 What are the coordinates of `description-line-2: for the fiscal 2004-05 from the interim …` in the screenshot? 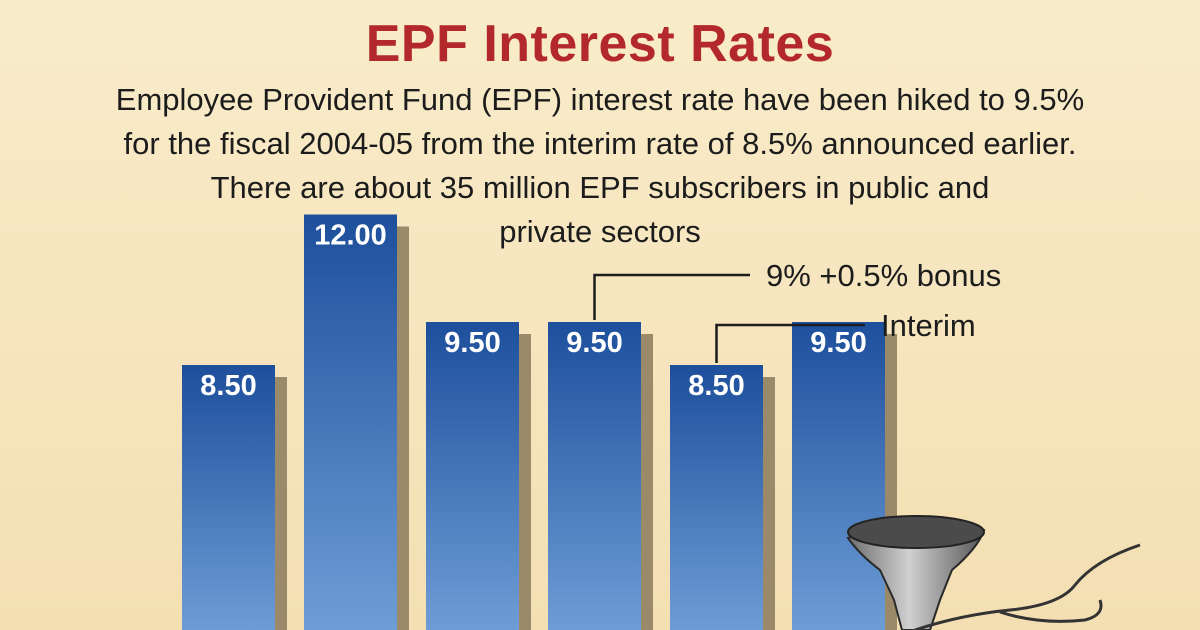 It's located at (600, 143).